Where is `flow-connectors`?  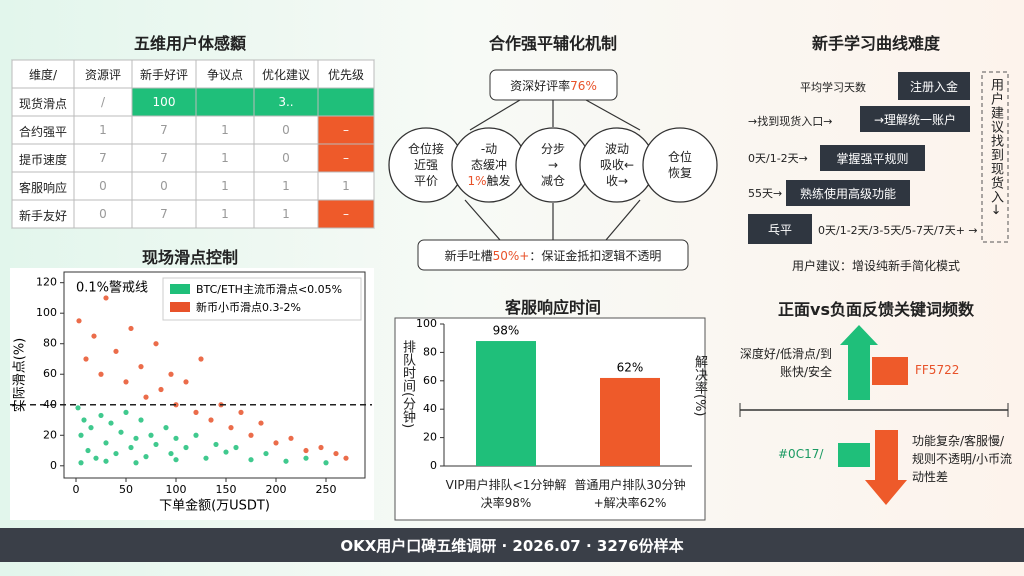 flow-connectors is located at coordinates (552, 170).